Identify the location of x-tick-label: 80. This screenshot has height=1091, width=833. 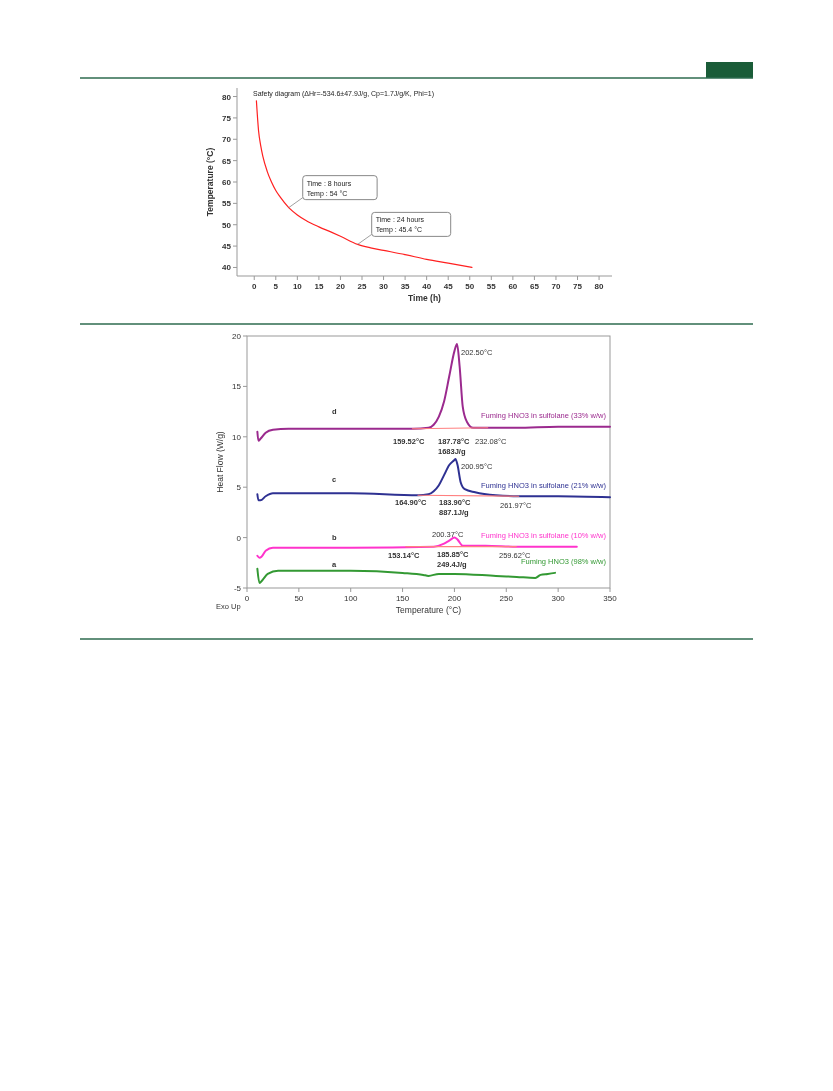
(599, 286).